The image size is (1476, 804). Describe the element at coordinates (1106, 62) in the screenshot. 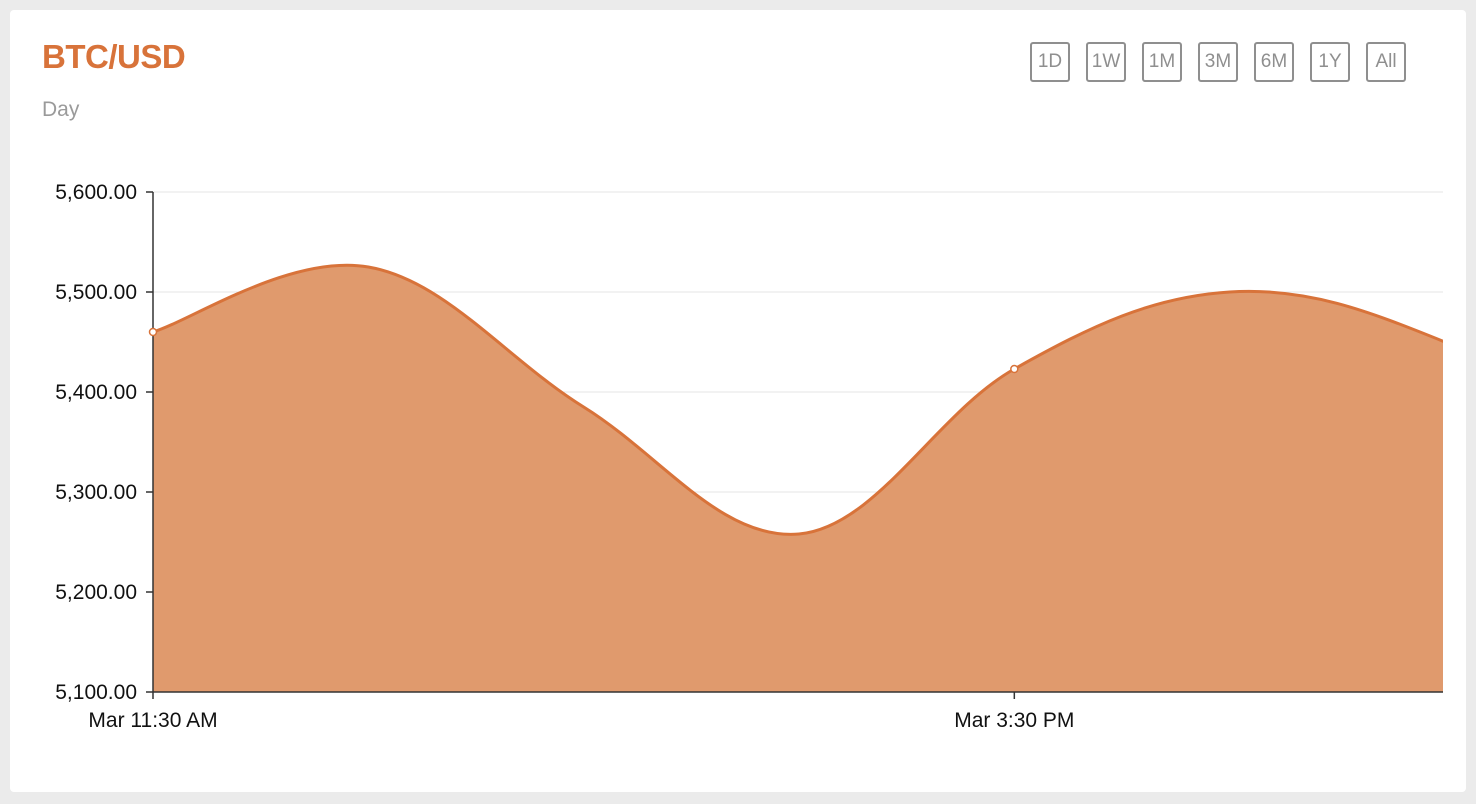

I see `range-button-1w: 1W` at that location.